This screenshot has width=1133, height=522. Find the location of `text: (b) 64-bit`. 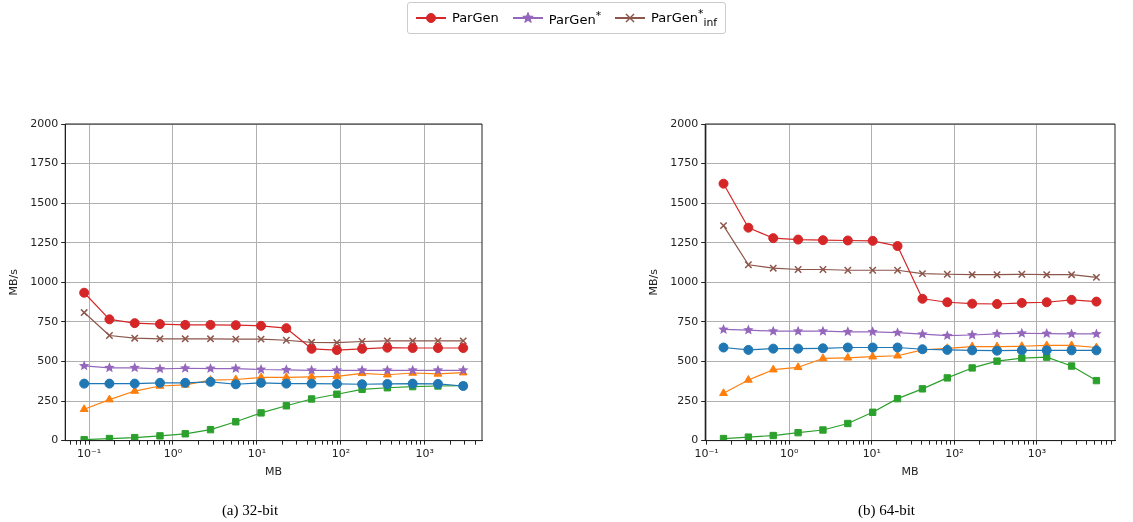

text: (b) 64-bit is located at coordinates (886, 510).